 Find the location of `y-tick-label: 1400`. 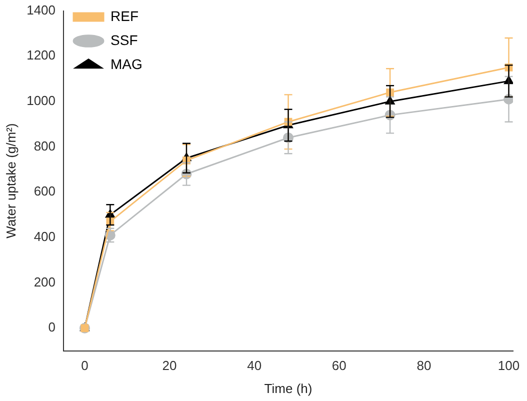

y-tick-label: 1400 is located at coordinates (41, 10).